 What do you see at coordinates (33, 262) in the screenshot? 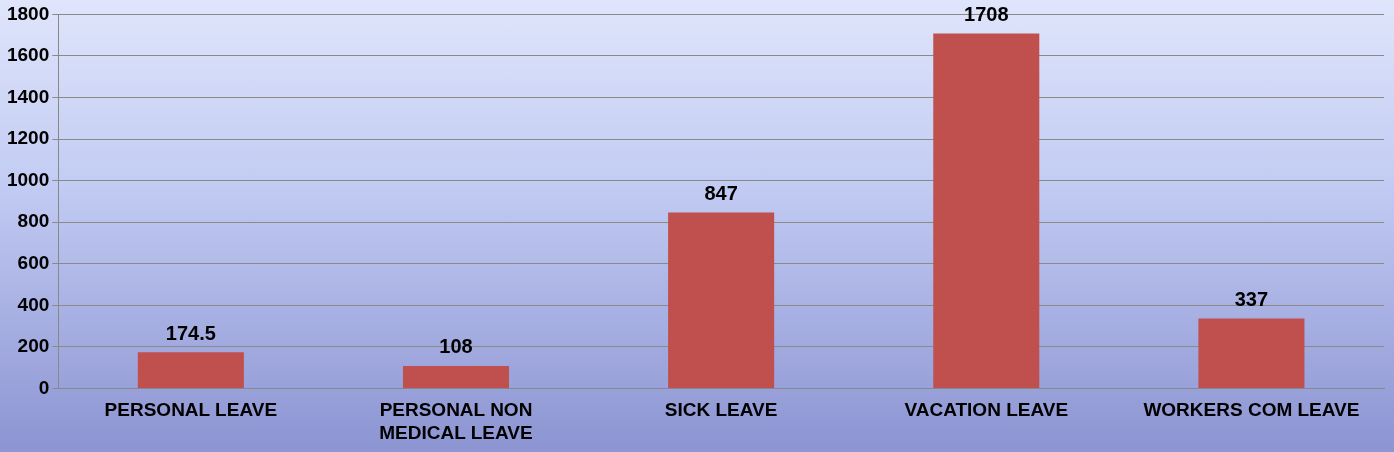
I see `y-tick-label: 600` at bounding box center [33, 262].